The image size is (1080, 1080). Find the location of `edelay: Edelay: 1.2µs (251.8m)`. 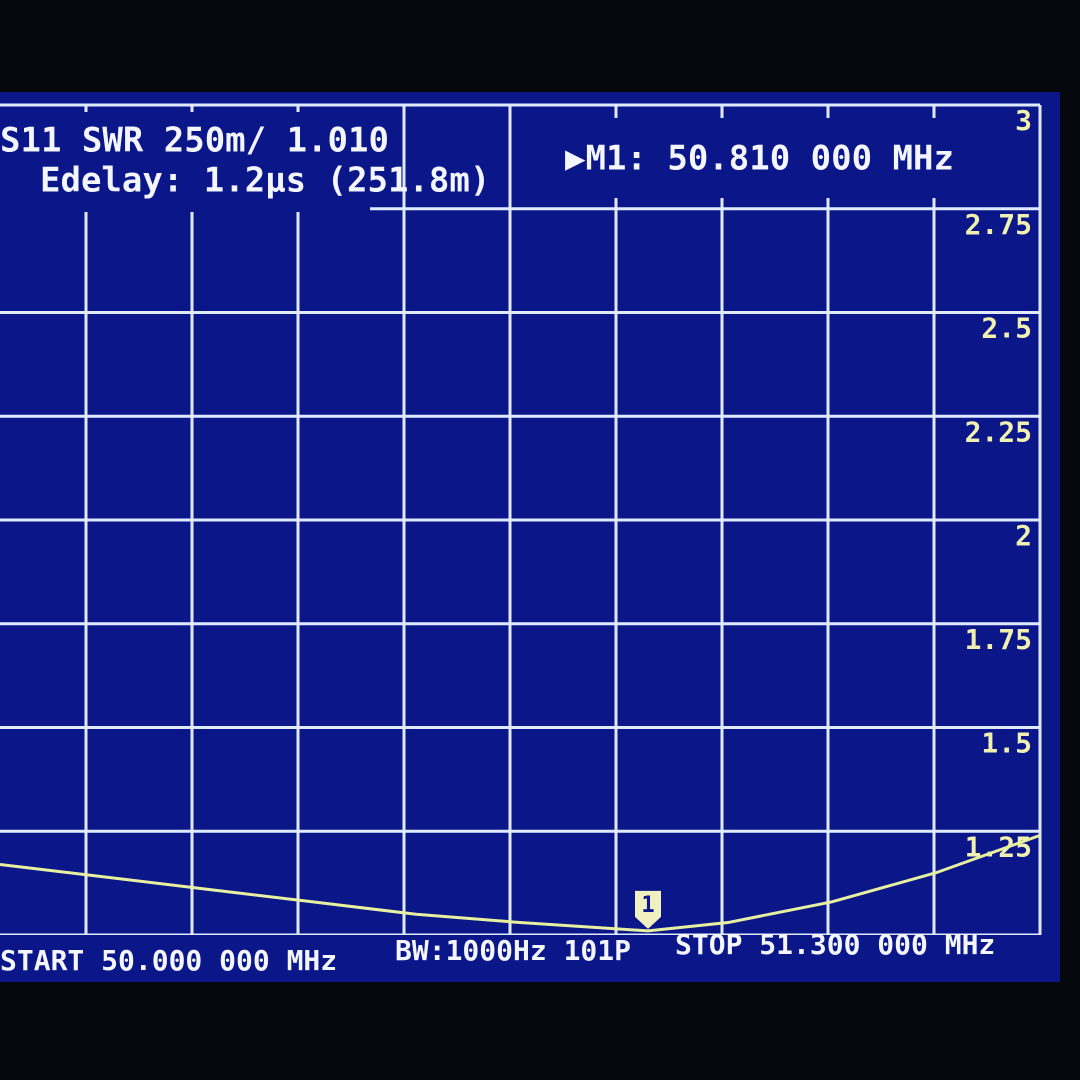

edelay: Edelay: 1.2µs (251.8m) is located at coordinates (265, 181).